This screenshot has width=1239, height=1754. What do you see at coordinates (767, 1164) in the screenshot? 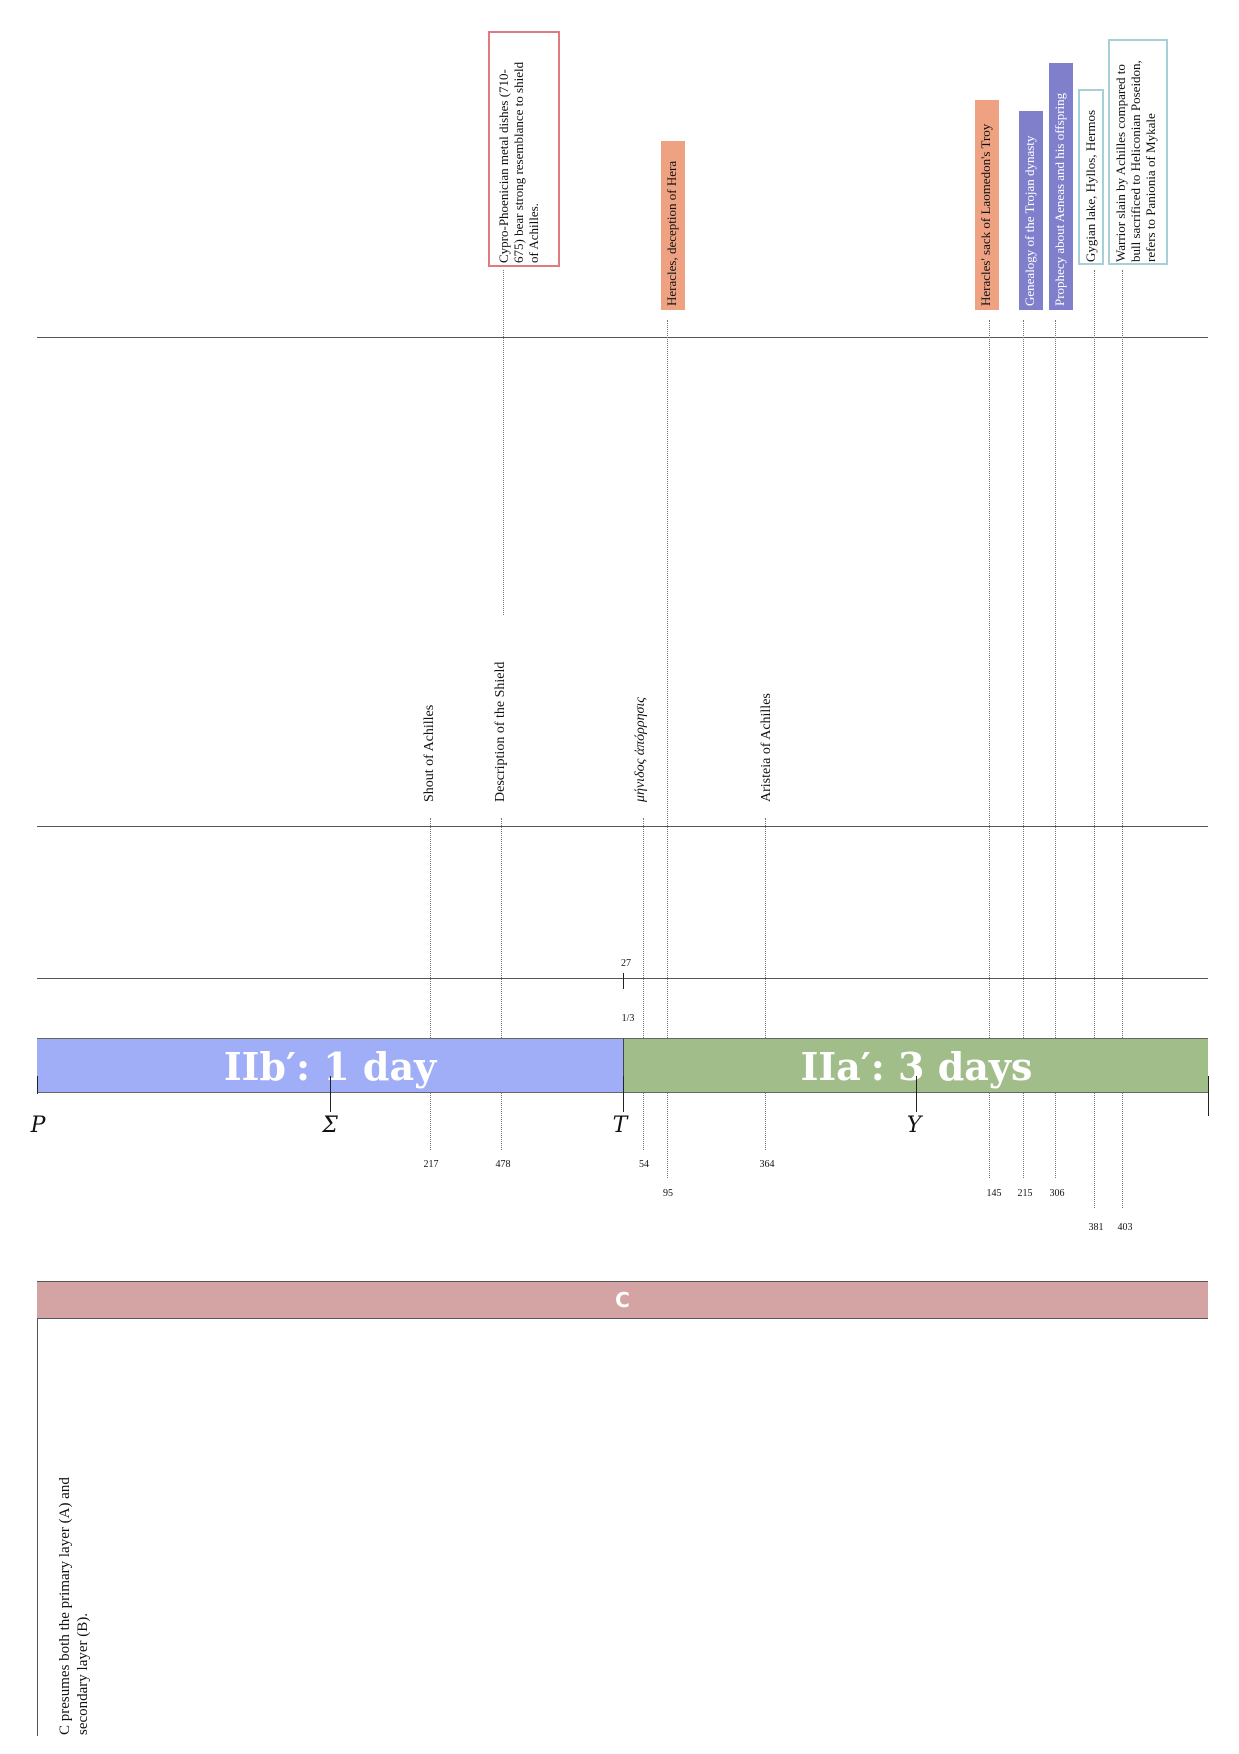
I see `line-number-364: 364` at bounding box center [767, 1164].